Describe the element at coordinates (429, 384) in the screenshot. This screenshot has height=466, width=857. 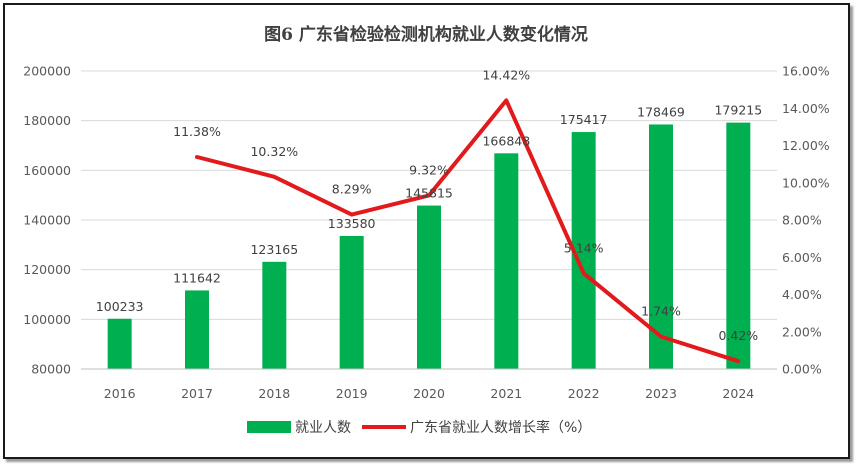
I see `x-axis: 2016 2017 2018 2019 2020 2021 2022 2023 2024` at that location.